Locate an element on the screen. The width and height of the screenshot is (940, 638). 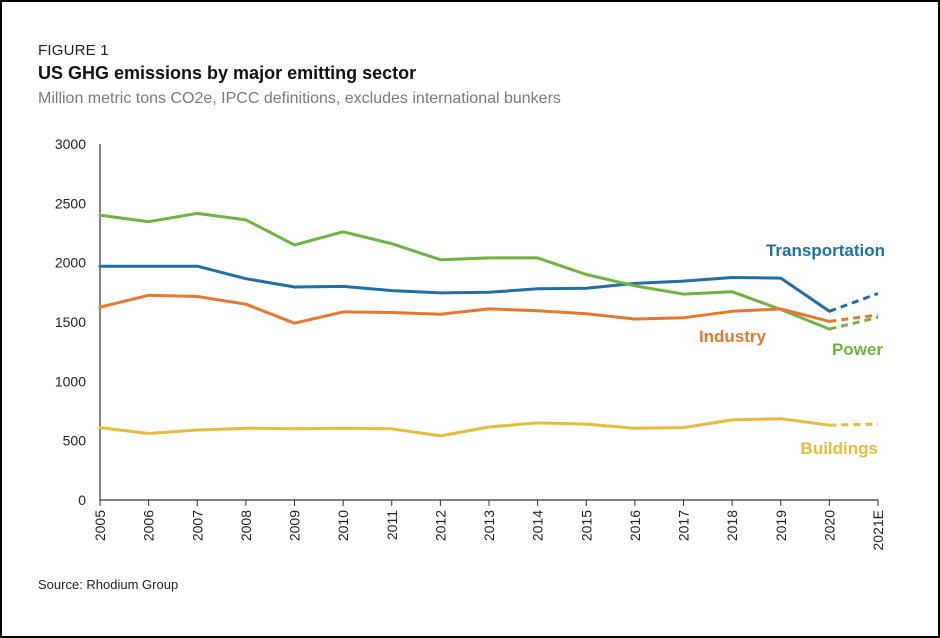
x-tick-label: 2020 is located at coordinates (829, 525).